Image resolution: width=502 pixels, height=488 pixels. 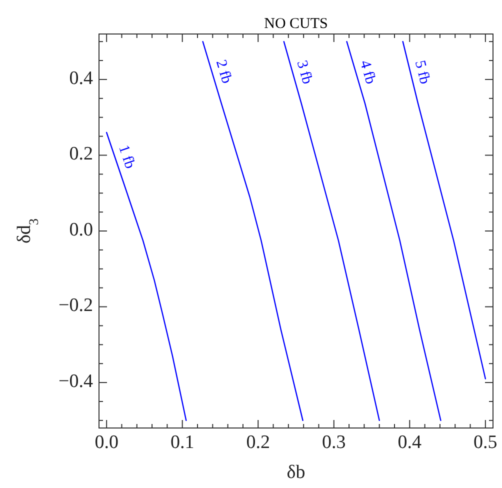 I want to click on x-tick-label: 0.4, so click(x=410, y=442).